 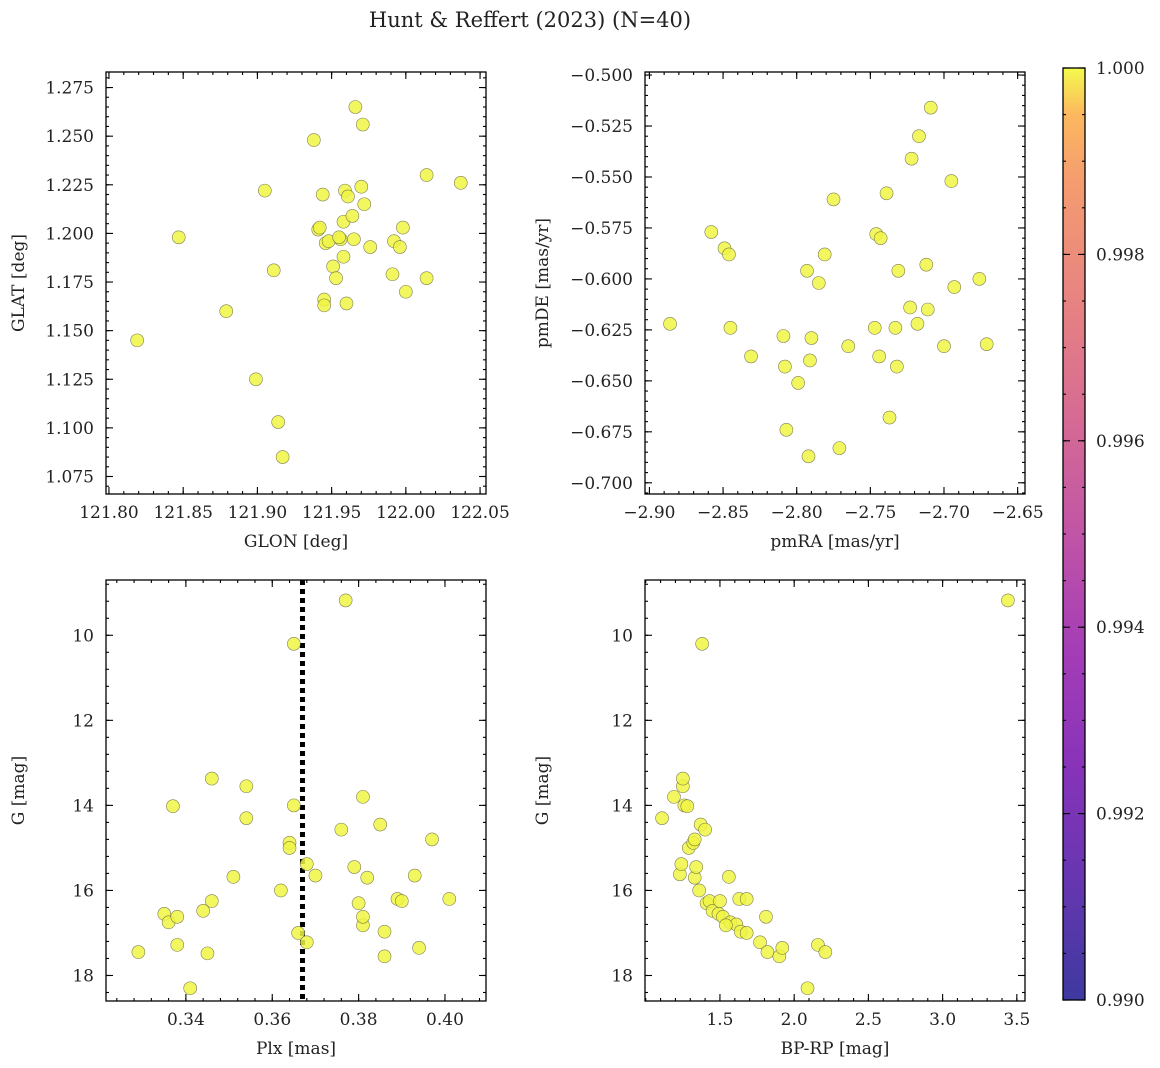 What do you see at coordinates (622, 721) in the screenshot?
I see `y-tick-label: 12` at bounding box center [622, 721].